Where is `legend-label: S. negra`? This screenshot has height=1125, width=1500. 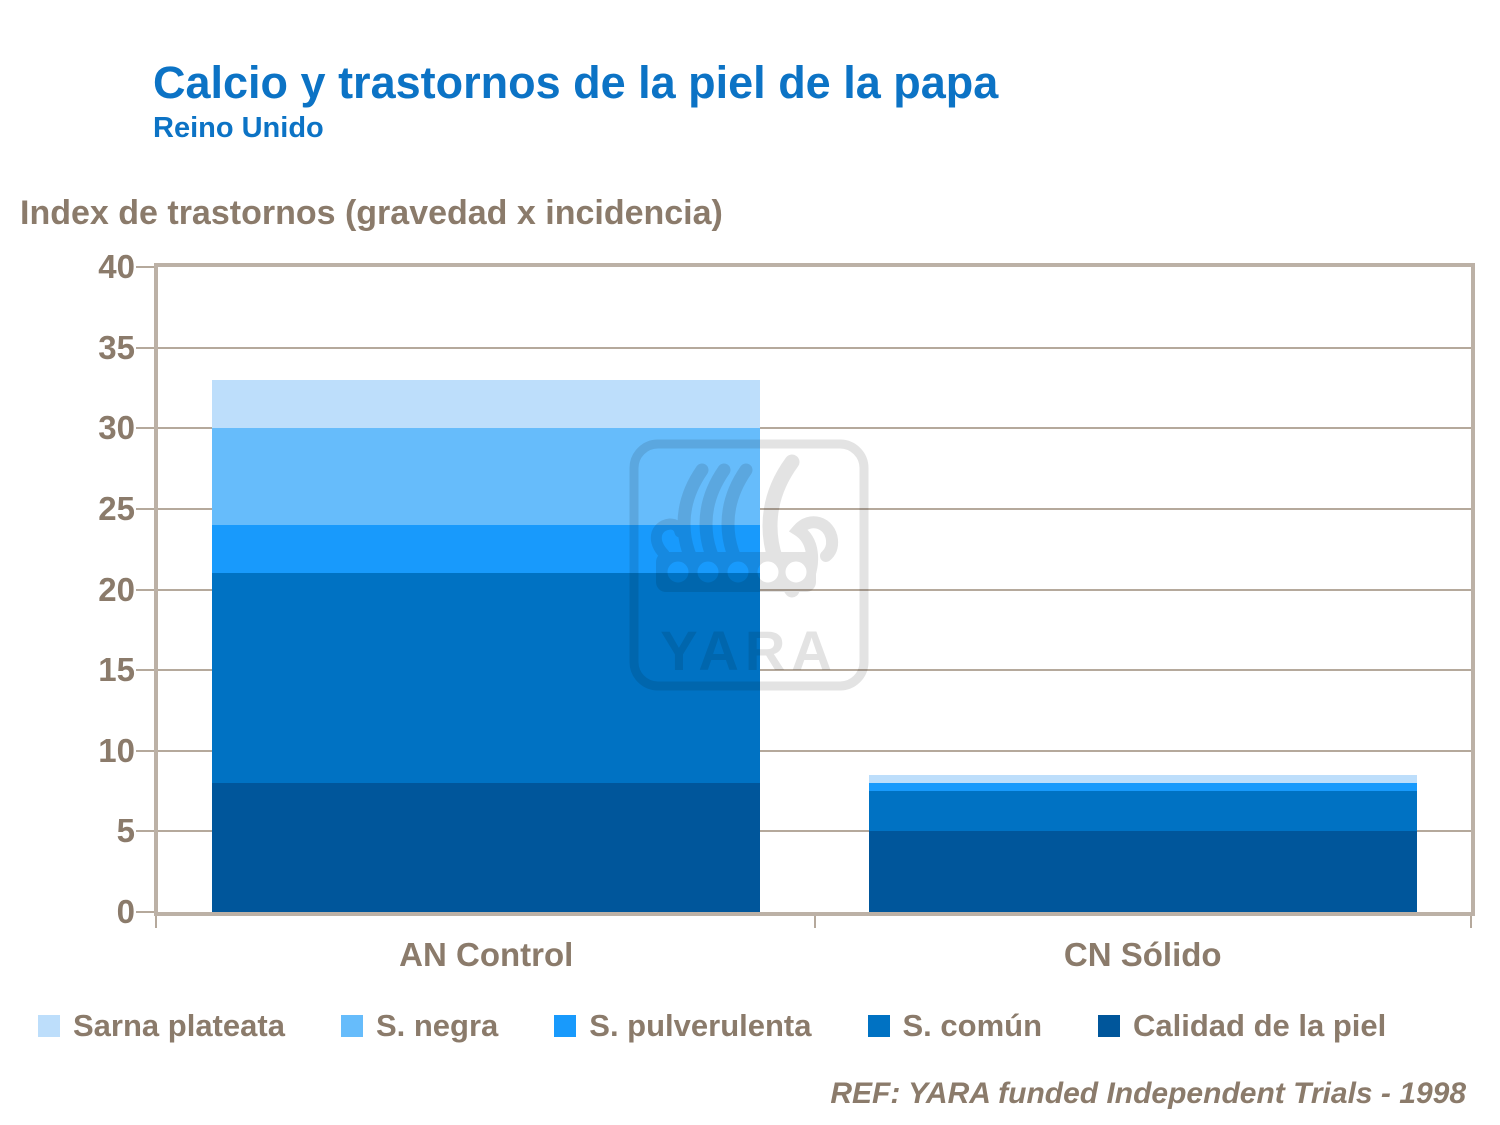 legend-label: S. negra is located at coordinates (437, 1025).